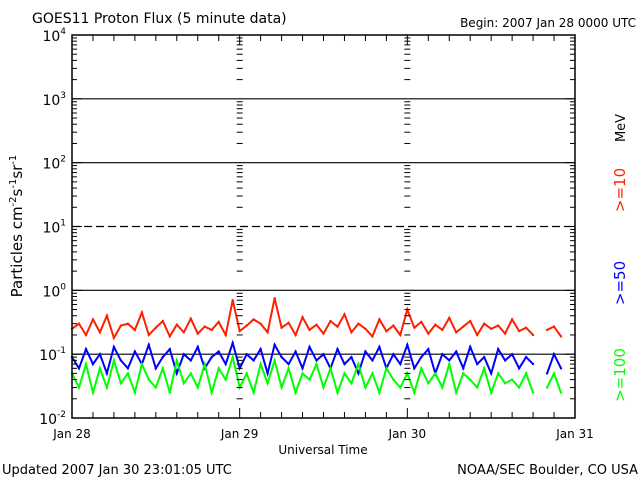 Image resolution: width=640 pixels, height=480 pixels. What do you see at coordinates (574, 434) in the screenshot?
I see `x-tick-label: Jan 31` at bounding box center [574, 434].